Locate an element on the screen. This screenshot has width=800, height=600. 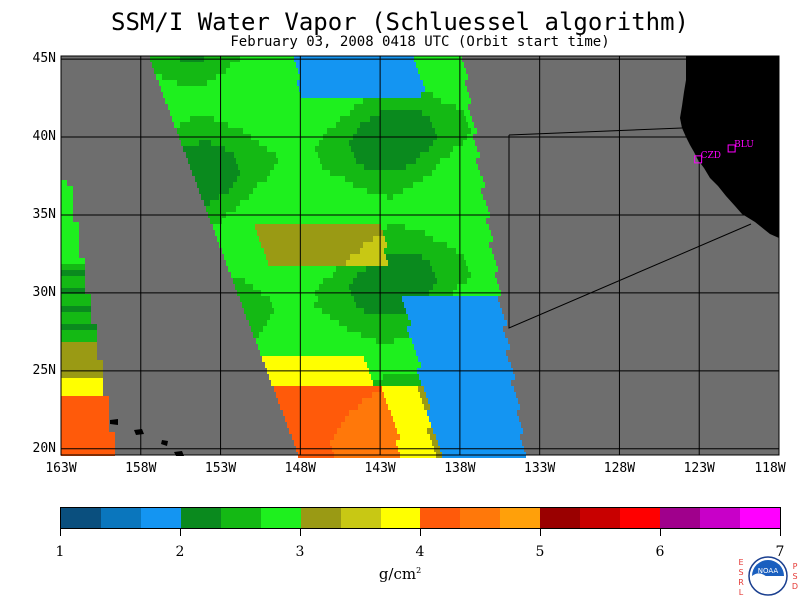
colorbar-tick-label: 2 is located at coordinates (180, 552).